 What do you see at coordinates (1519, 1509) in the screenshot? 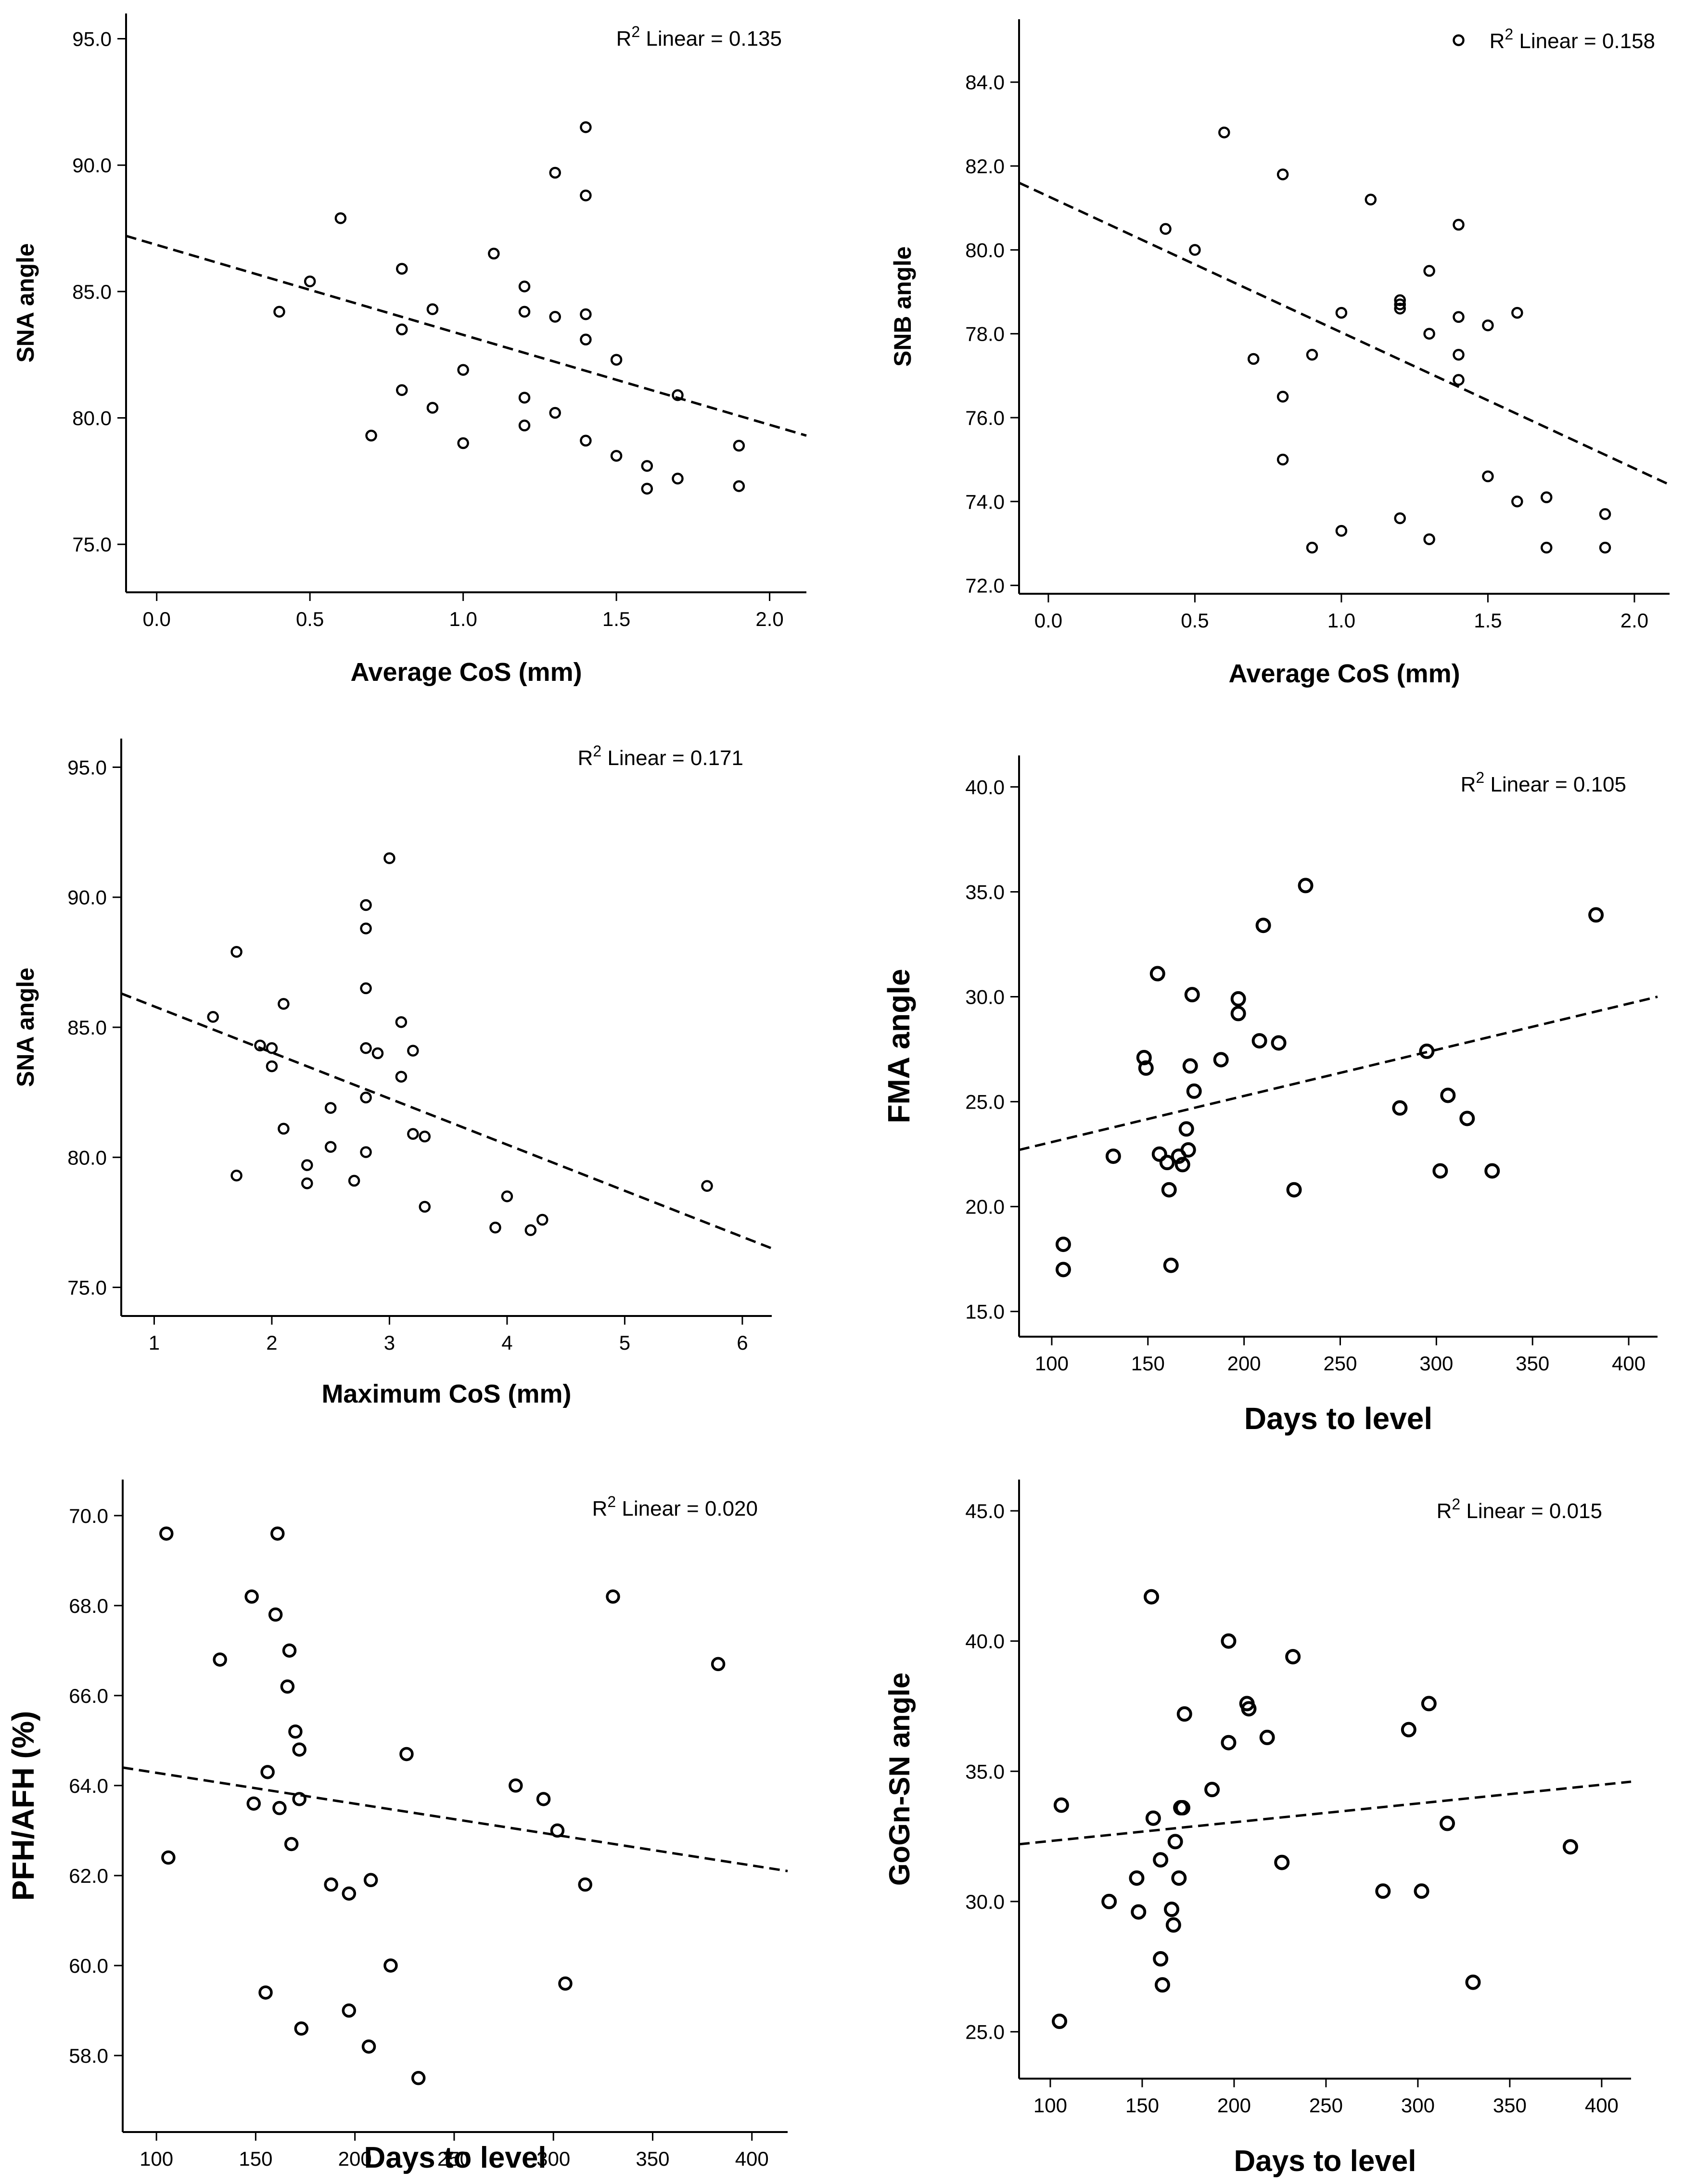
I see `r-squared-annotation: R2 Linear = 0.015` at bounding box center [1519, 1509].